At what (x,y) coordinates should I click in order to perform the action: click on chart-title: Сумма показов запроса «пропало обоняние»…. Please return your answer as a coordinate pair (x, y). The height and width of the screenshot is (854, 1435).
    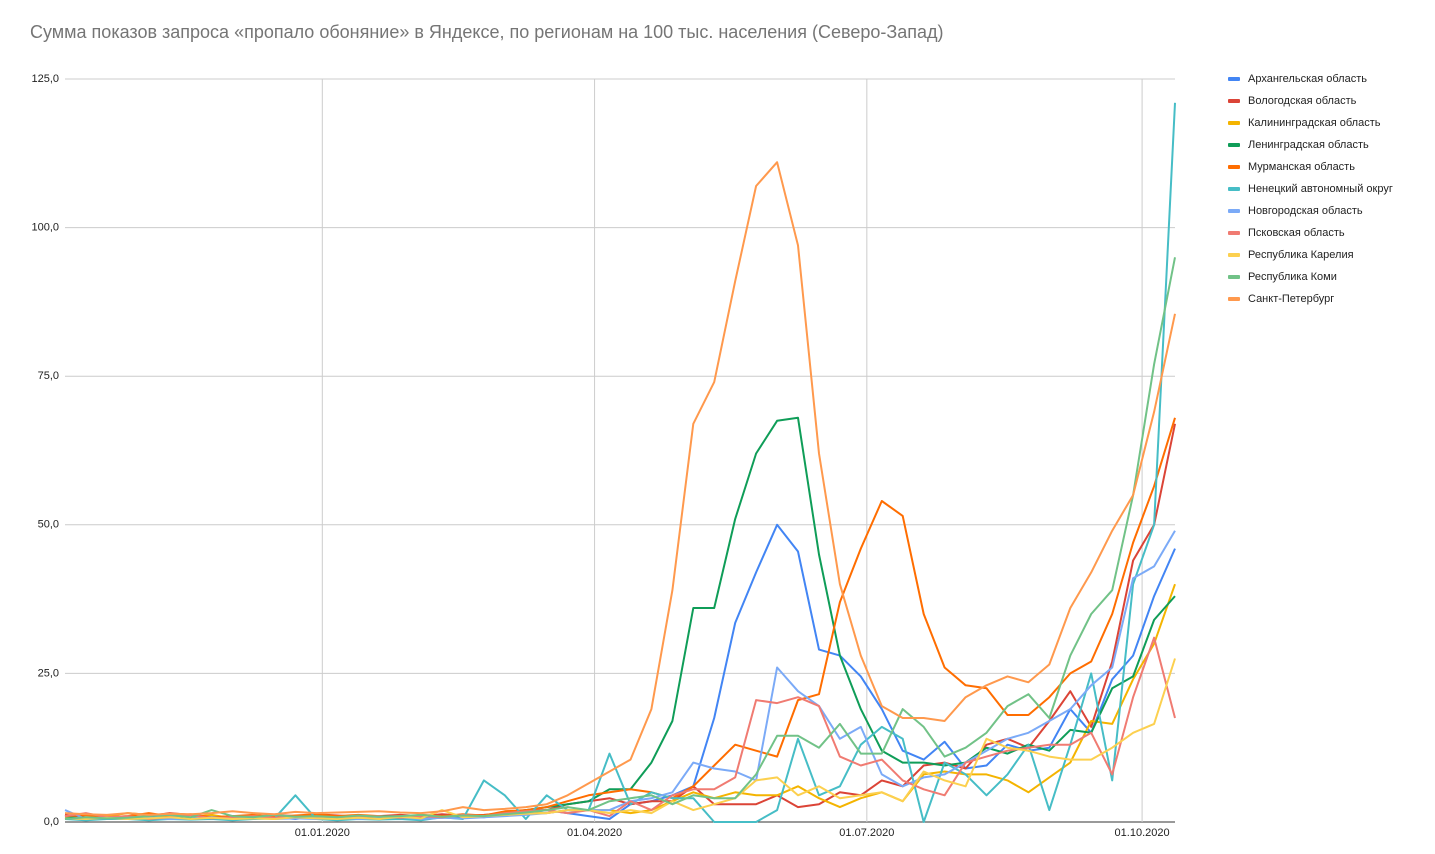
    Looking at the image, I should click on (487, 32).